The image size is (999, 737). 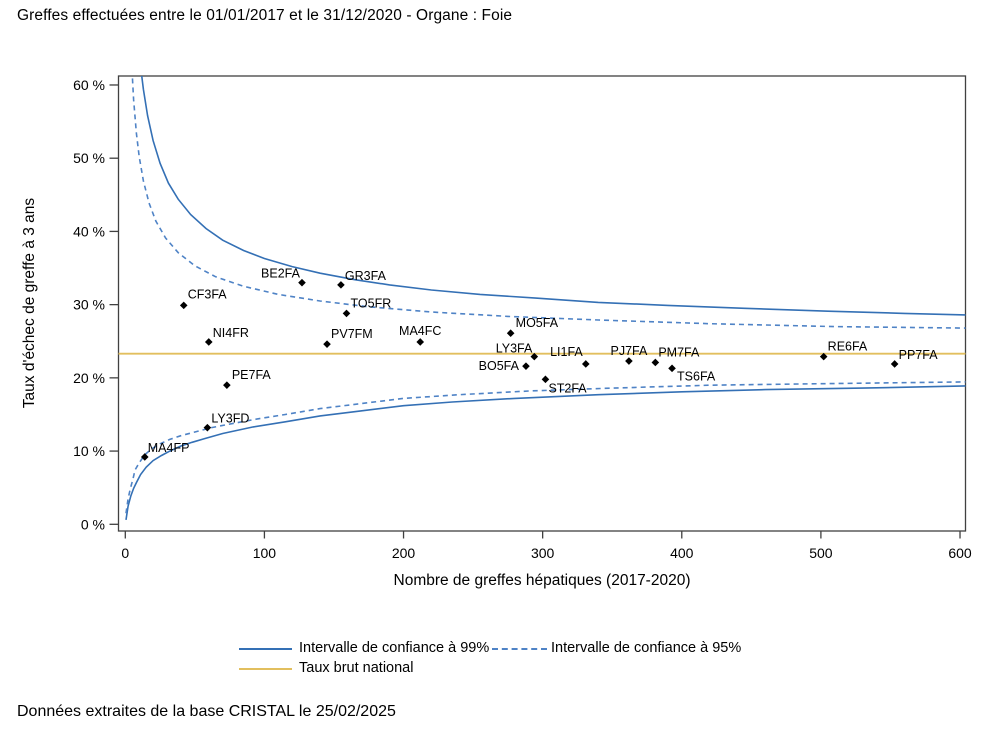 What do you see at coordinates (679, 352) in the screenshot?
I see `data-point-label-pm7fa: PM7FA` at bounding box center [679, 352].